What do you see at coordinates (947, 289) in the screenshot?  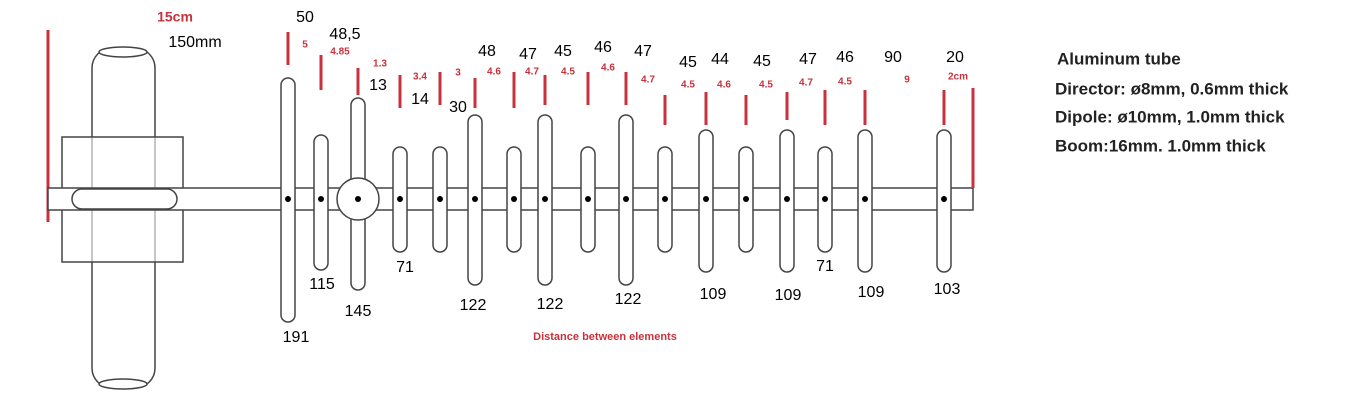 I see `element-length: 103` at bounding box center [947, 289].